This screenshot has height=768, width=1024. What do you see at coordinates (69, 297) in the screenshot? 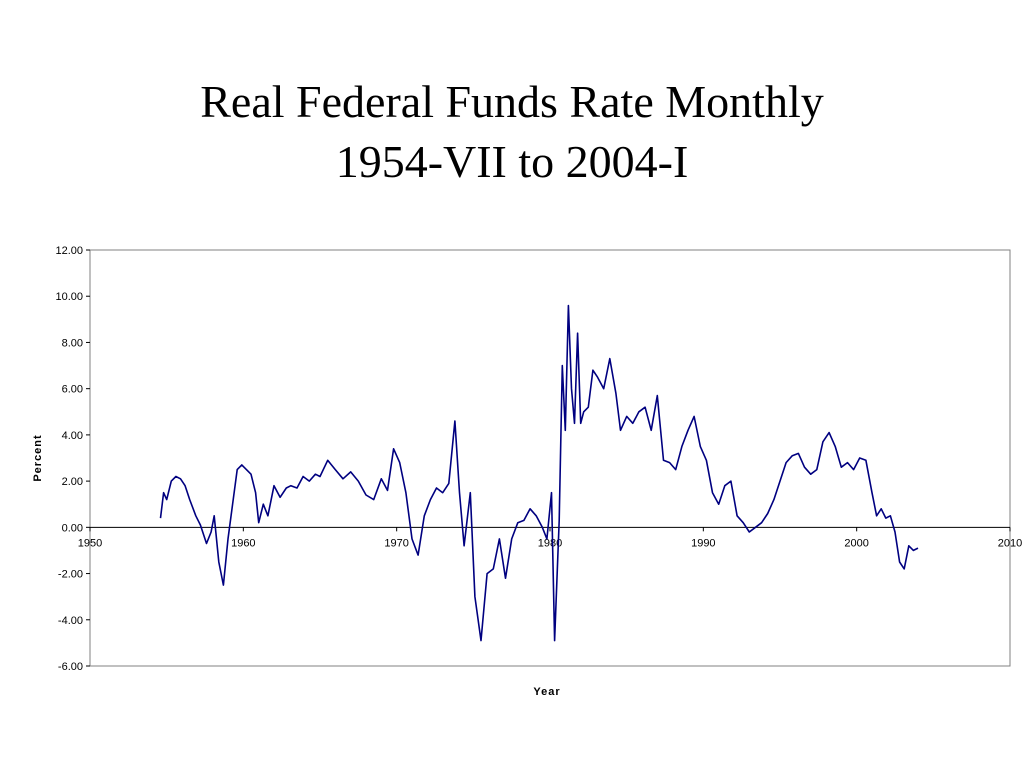
I see `y-tick-label: 10.00` at bounding box center [69, 297].